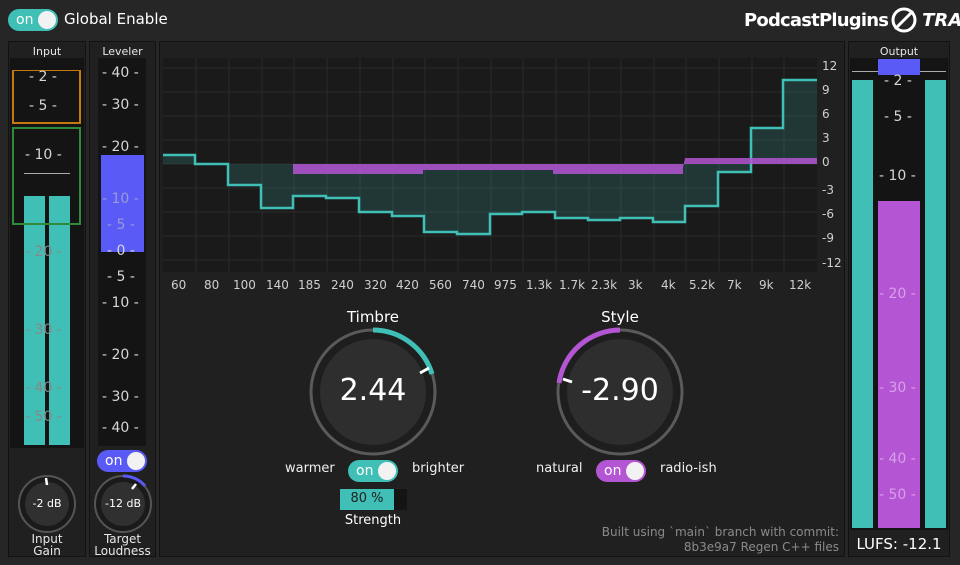  What do you see at coordinates (46, 97) in the screenshot?
I see `input-target-zone-orange` at bounding box center [46, 97].